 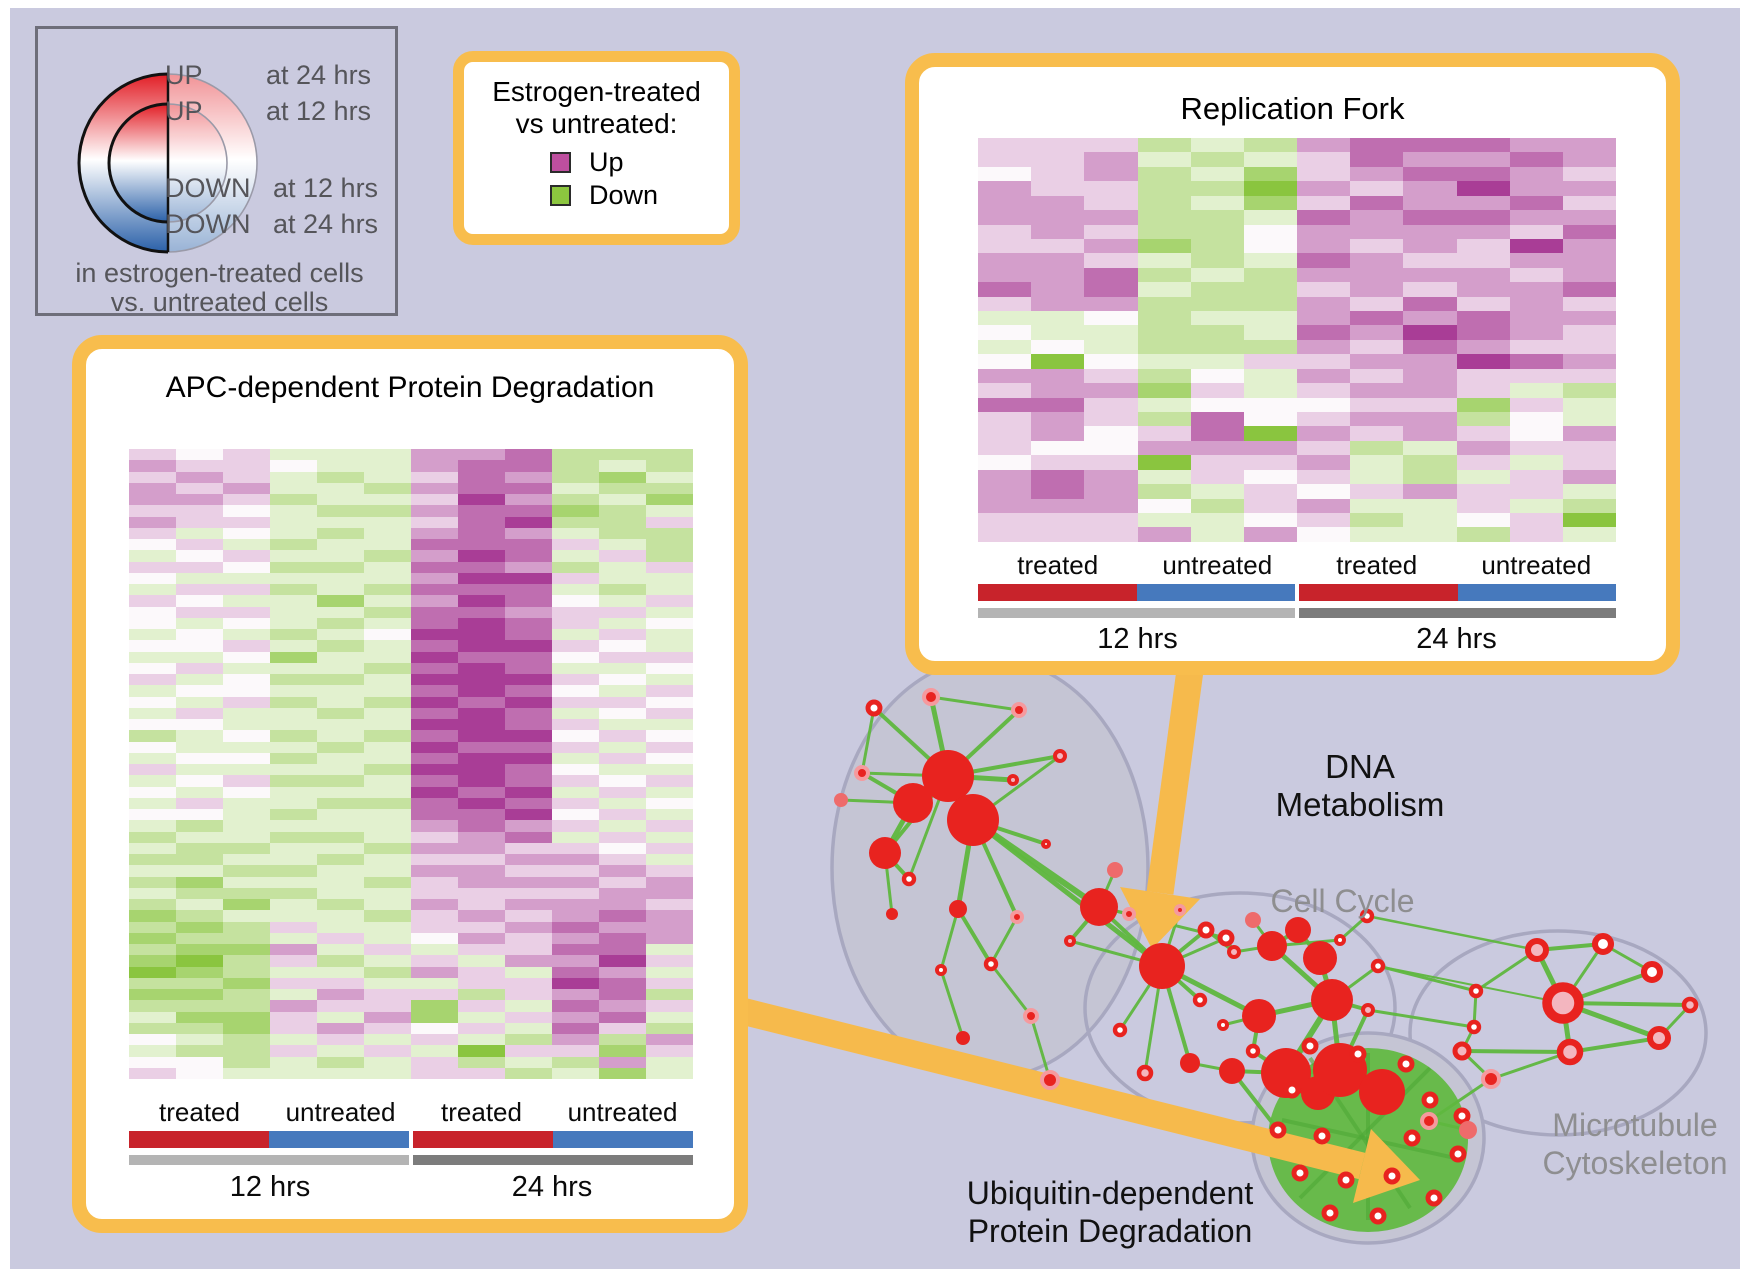 What do you see at coordinates (560, 162) in the screenshot?
I see `up-swatch-icon` at bounding box center [560, 162].